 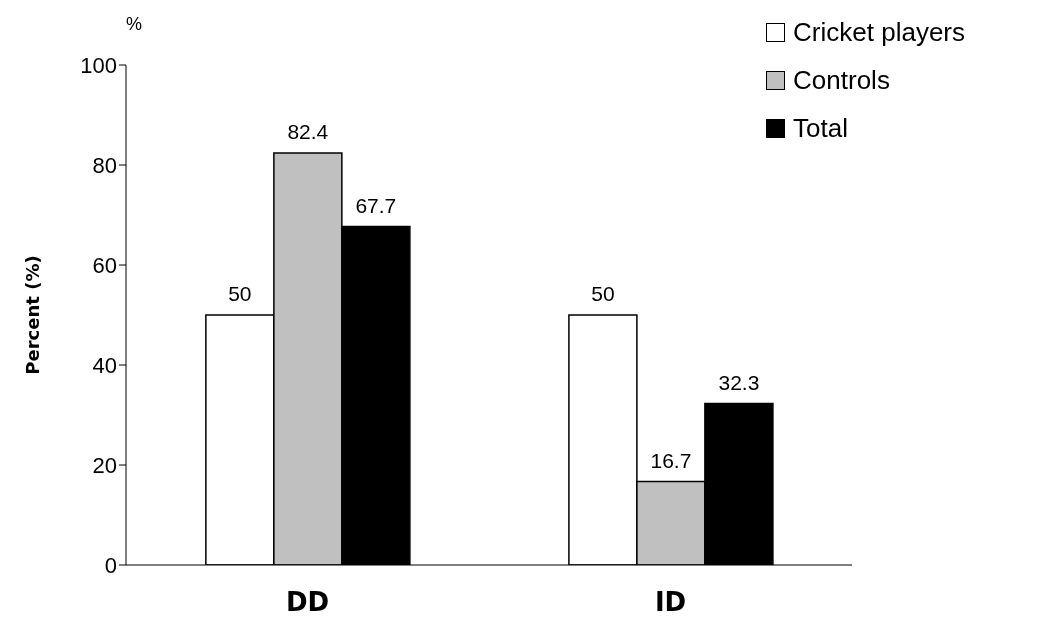 What do you see at coordinates (98, 65) in the screenshot?
I see `y-tick-label: 100` at bounding box center [98, 65].